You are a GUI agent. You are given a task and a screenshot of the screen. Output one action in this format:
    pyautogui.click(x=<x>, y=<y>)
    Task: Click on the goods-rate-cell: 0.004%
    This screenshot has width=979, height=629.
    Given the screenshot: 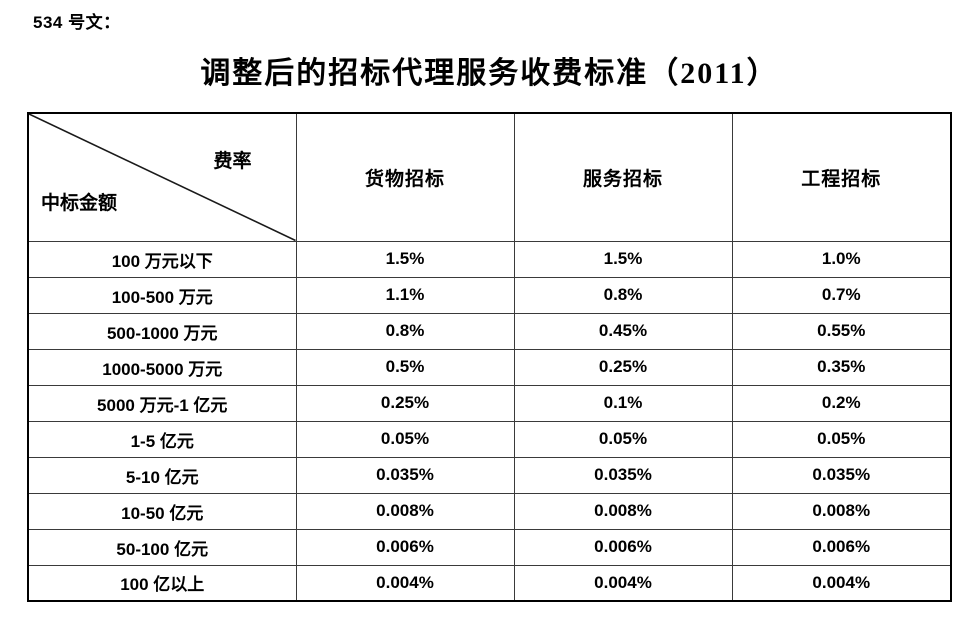 What is the action you would take?
    pyautogui.click(x=405, y=583)
    